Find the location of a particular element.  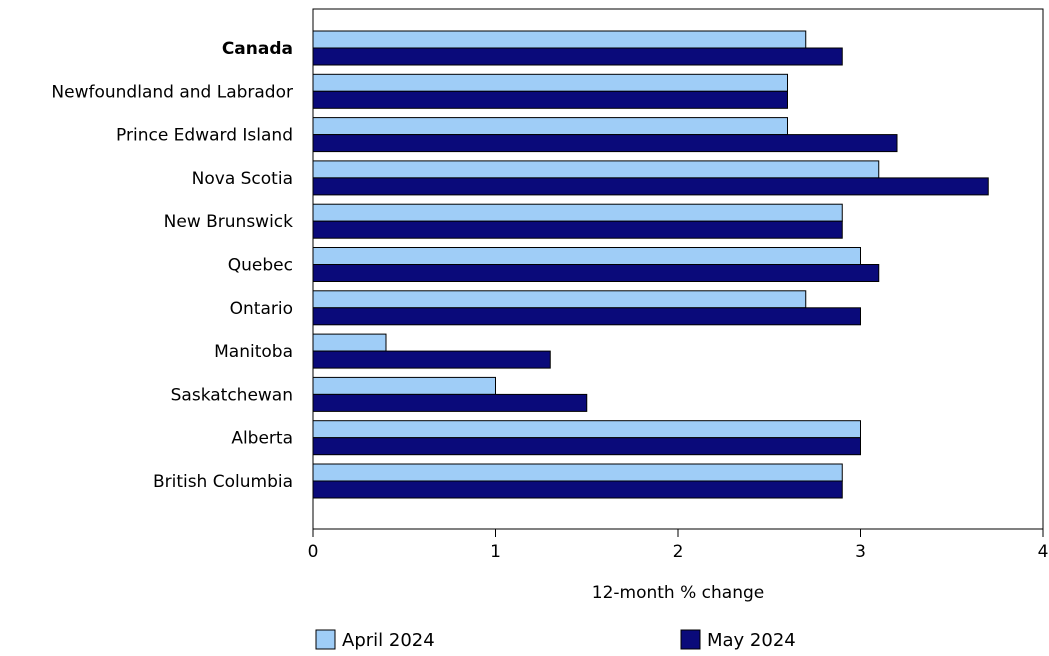

legend: April 2024 May 2024 is located at coordinates (555, 640).